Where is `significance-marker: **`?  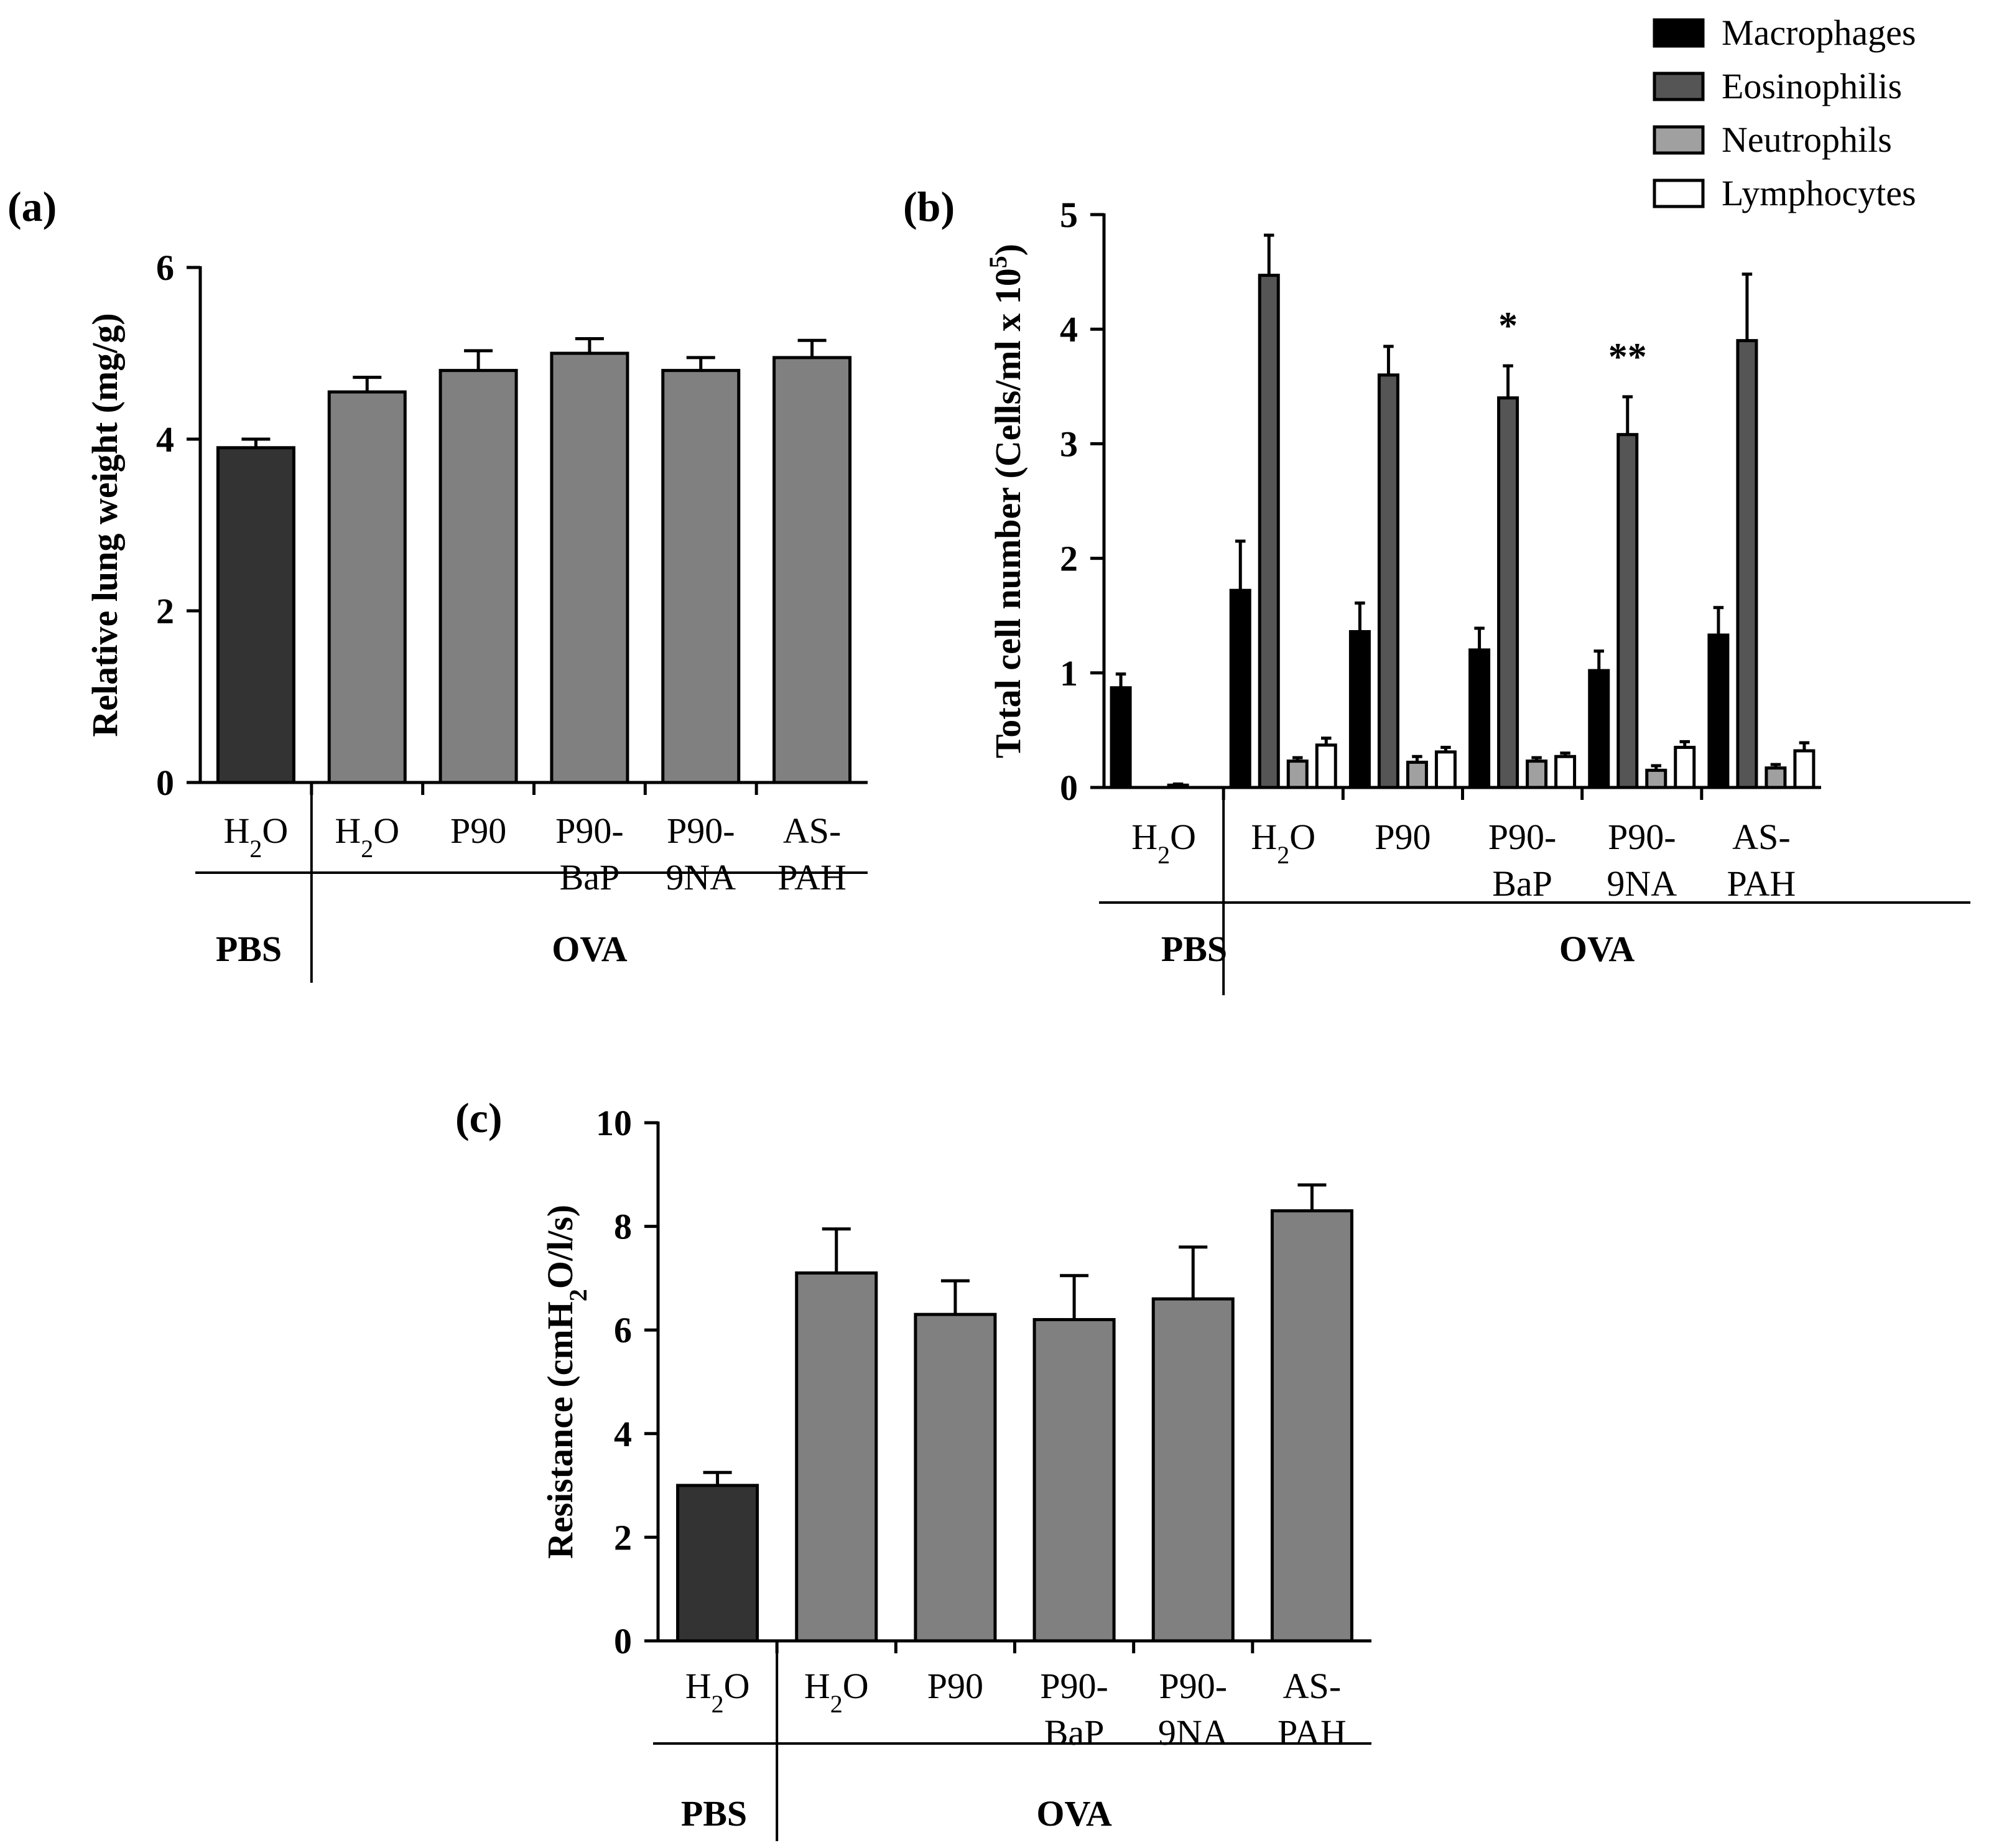
significance-marker: ** is located at coordinates (1627, 357).